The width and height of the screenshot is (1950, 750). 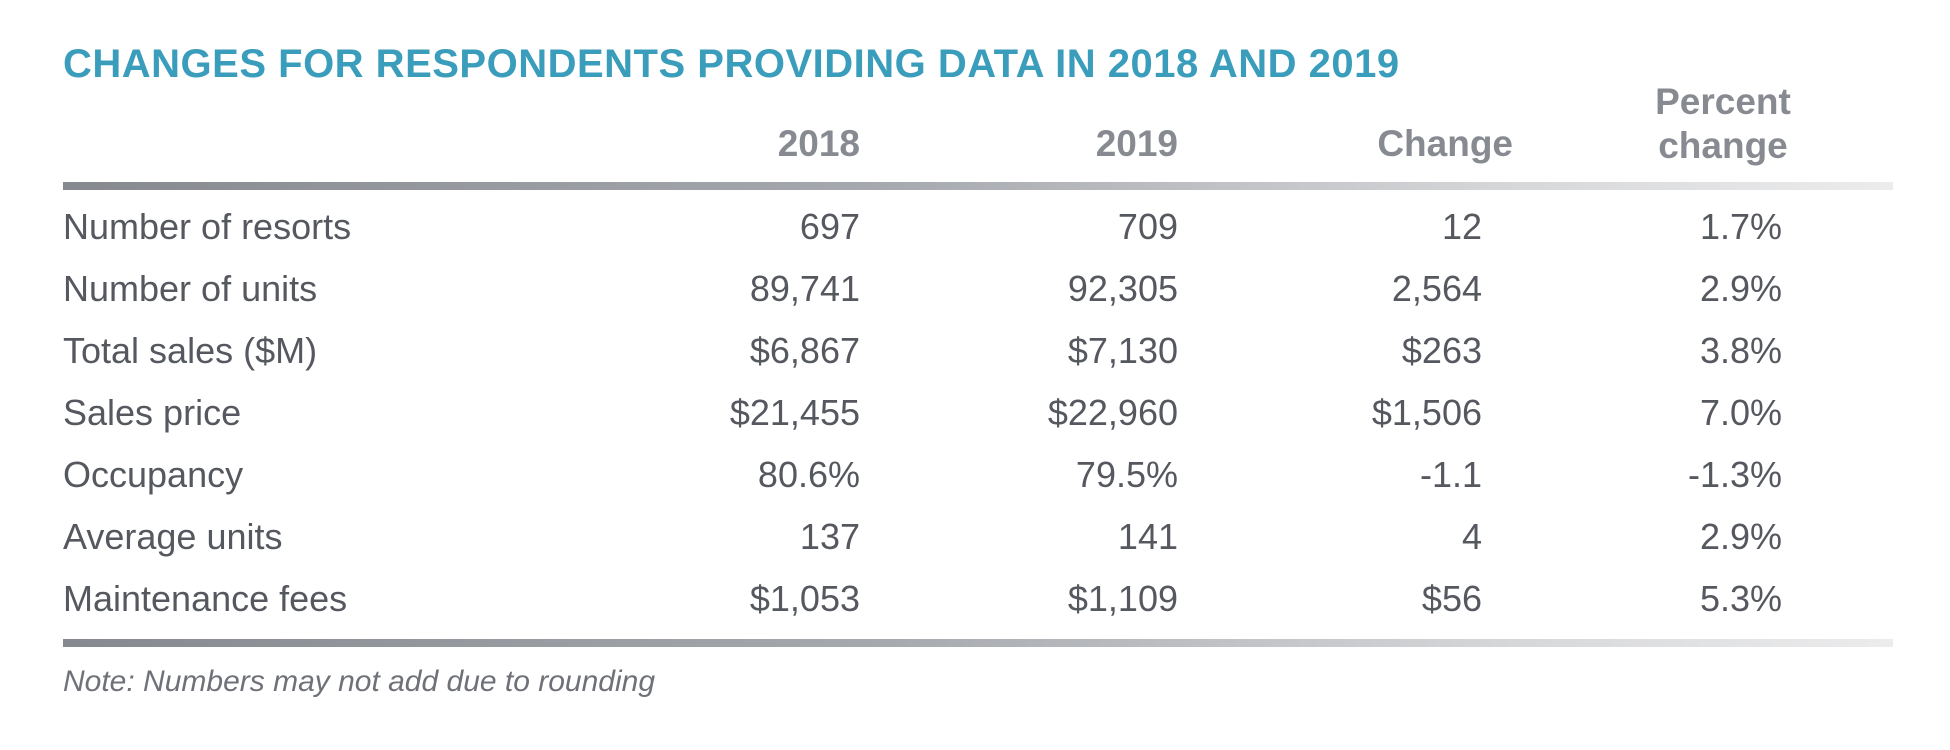 What do you see at coordinates (1740, 598) in the screenshot?
I see `cell-percent-change: 5.3%` at bounding box center [1740, 598].